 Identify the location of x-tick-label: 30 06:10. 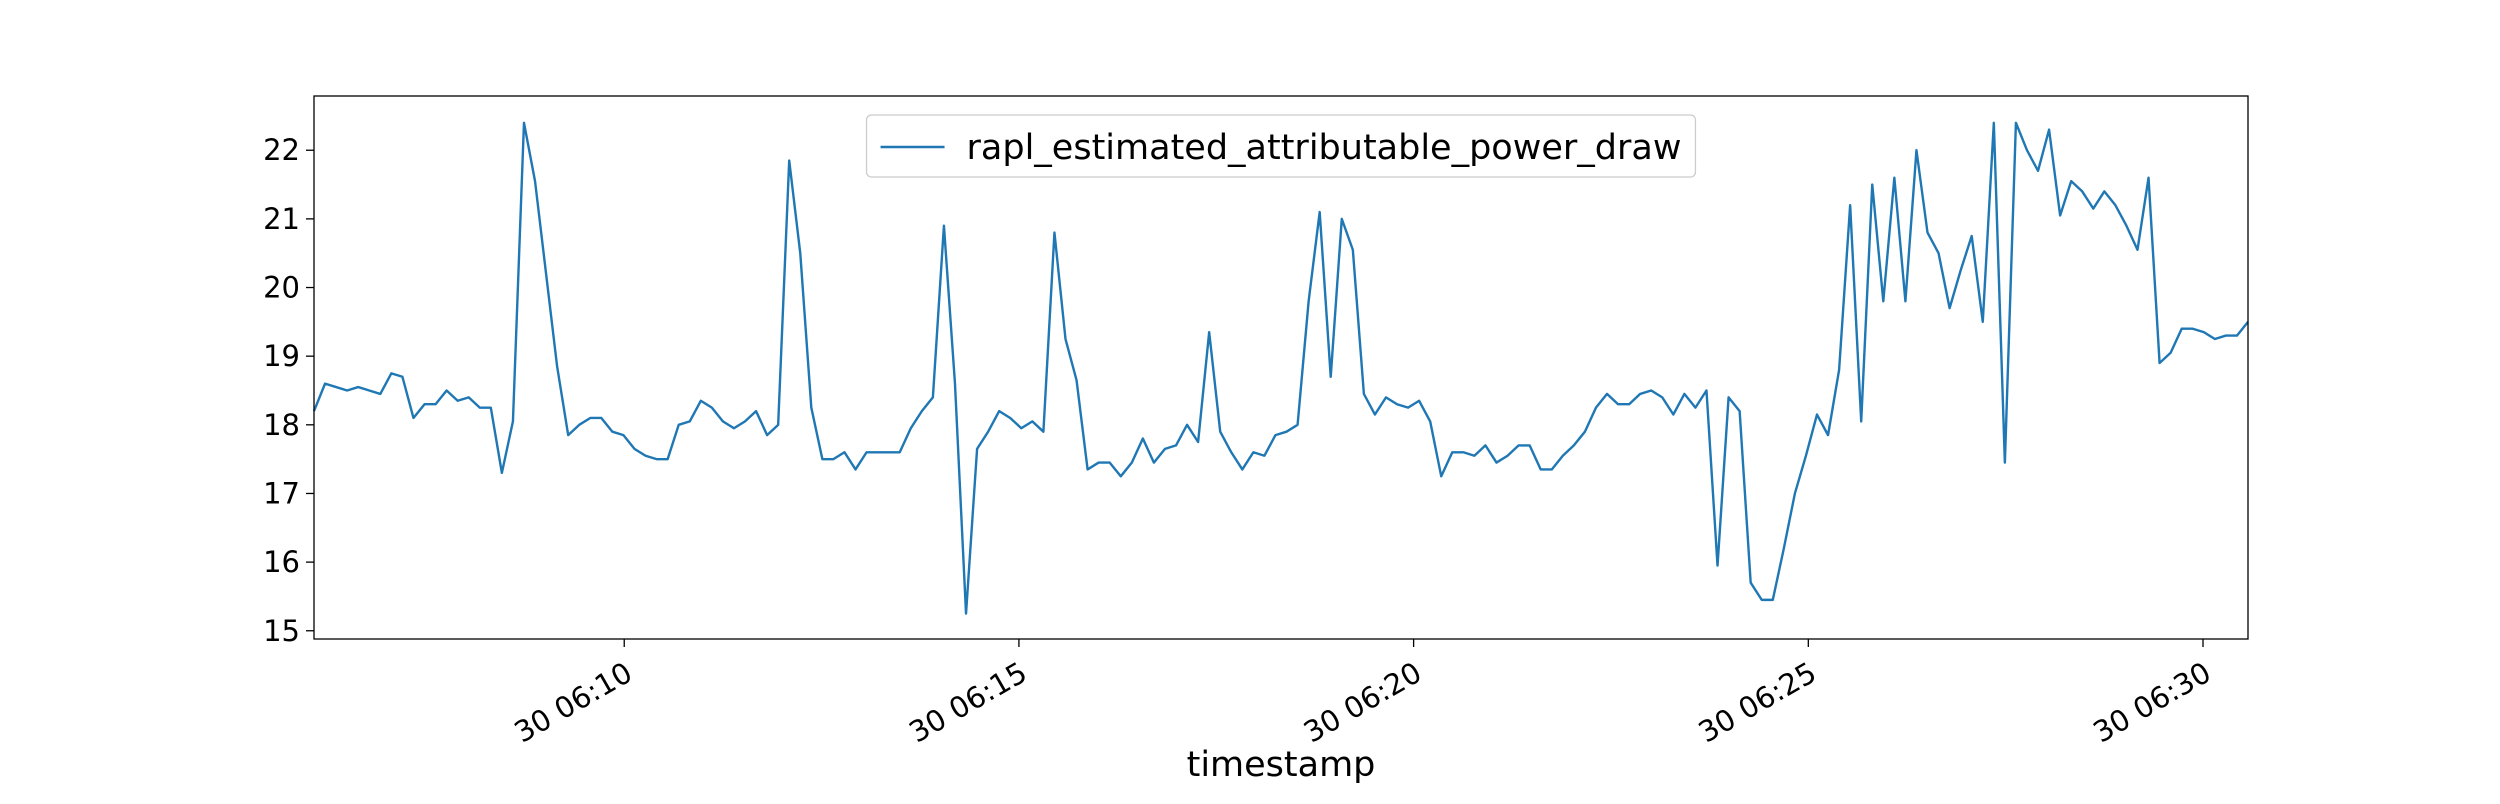
(573, 702).